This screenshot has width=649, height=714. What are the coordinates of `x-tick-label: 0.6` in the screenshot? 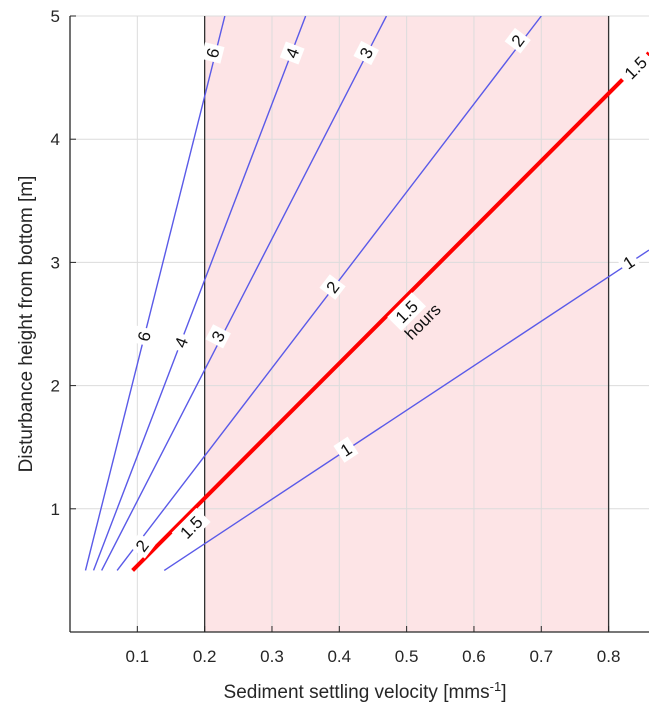 It's located at (474, 656).